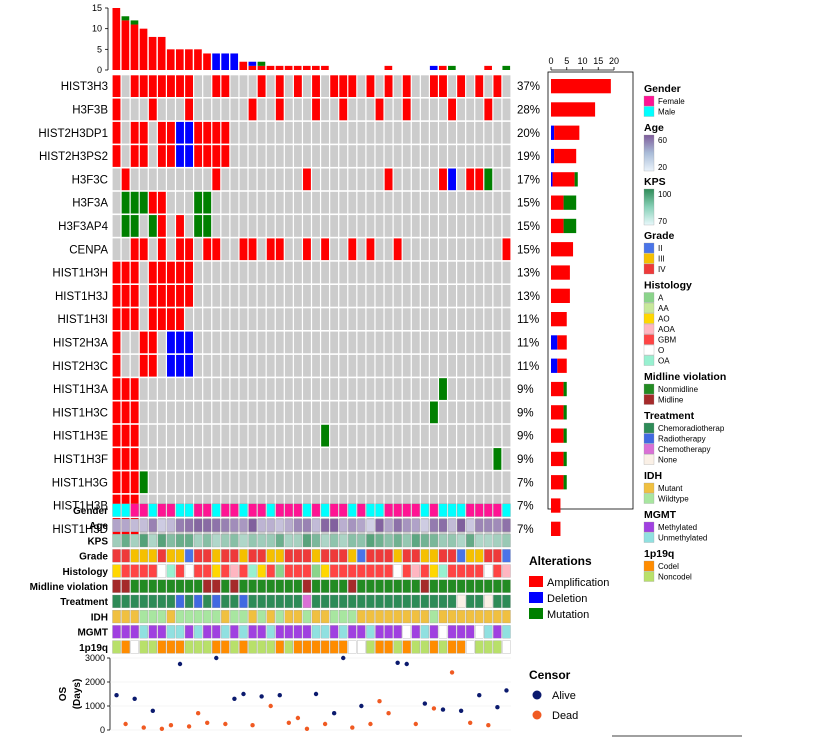 The width and height of the screenshot is (816, 750). What do you see at coordinates (90, 204) in the screenshot?
I see `gene-label: H3F3A` at bounding box center [90, 204].